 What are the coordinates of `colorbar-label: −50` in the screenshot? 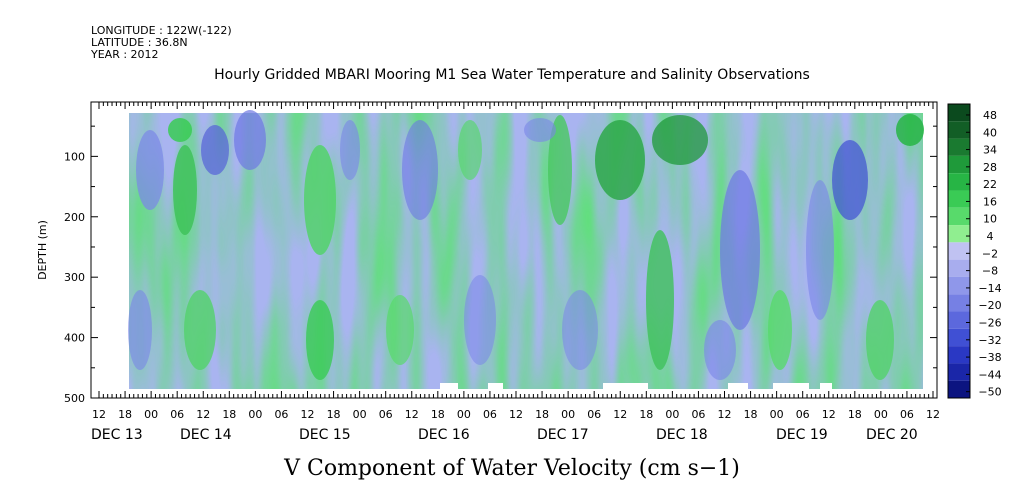 It's located at (989, 392).